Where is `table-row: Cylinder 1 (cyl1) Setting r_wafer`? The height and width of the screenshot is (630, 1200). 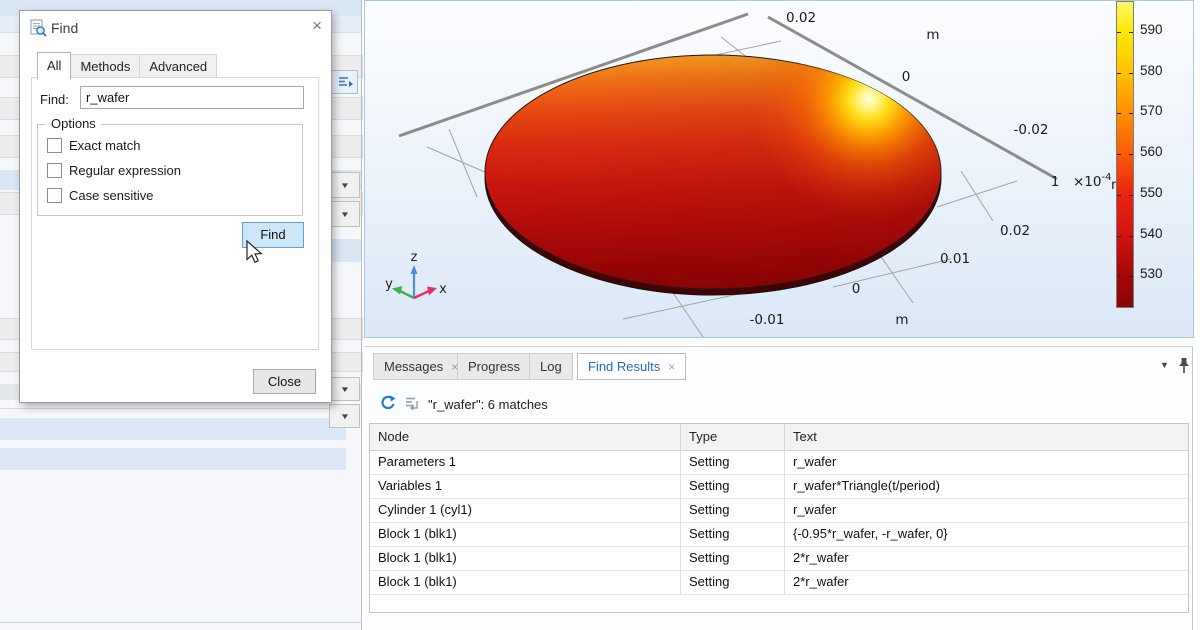
table-row: Cylinder 1 (cyl1) Setting r_wafer is located at coordinates (779, 511).